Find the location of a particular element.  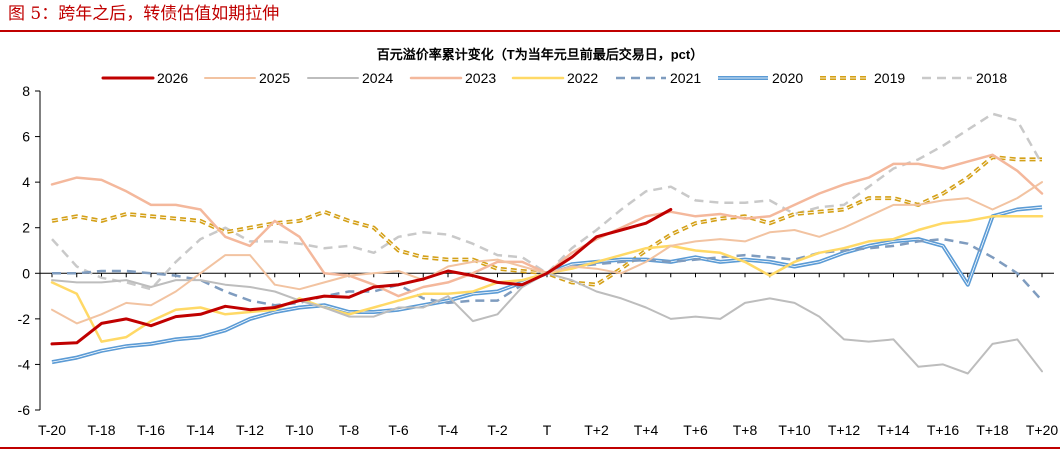

x-tick-label: T-20 is located at coordinates (52, 430).